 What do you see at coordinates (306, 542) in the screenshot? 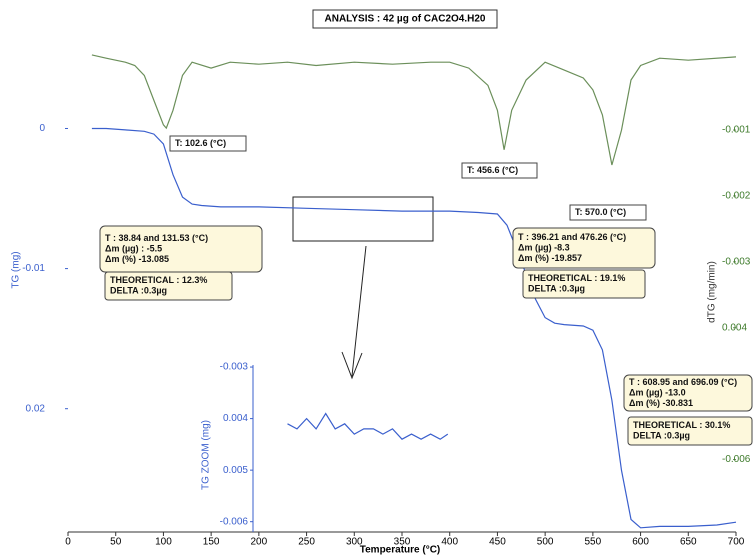
I see `x-tick-label: 250` at bounding box center [306, 542].